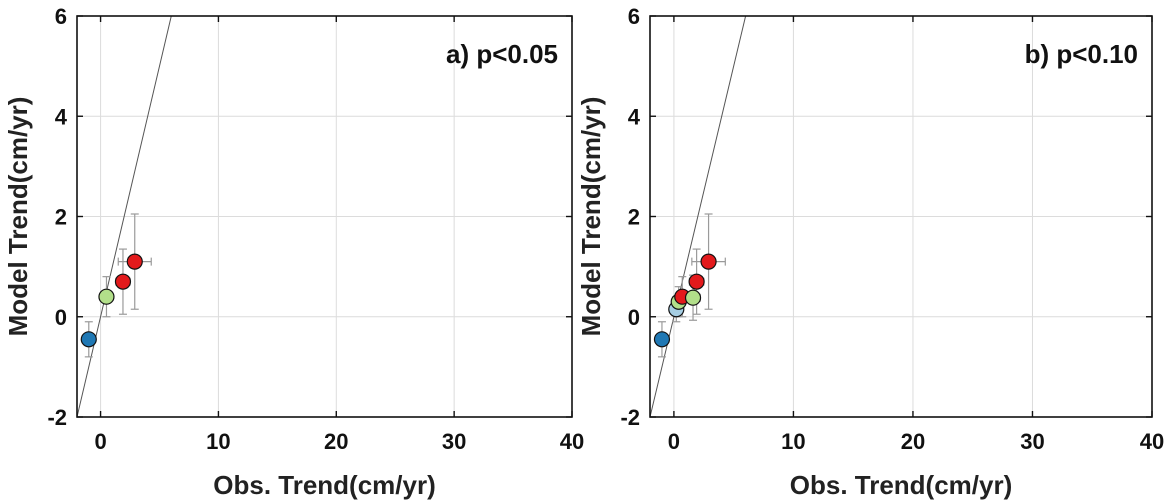 This screenshot has height=501, width=1166. What do you see at coordinates (502, 54) in the screenshot?
I see `panel-annotation: a) p<0.05` at bounding box center [502, 54].